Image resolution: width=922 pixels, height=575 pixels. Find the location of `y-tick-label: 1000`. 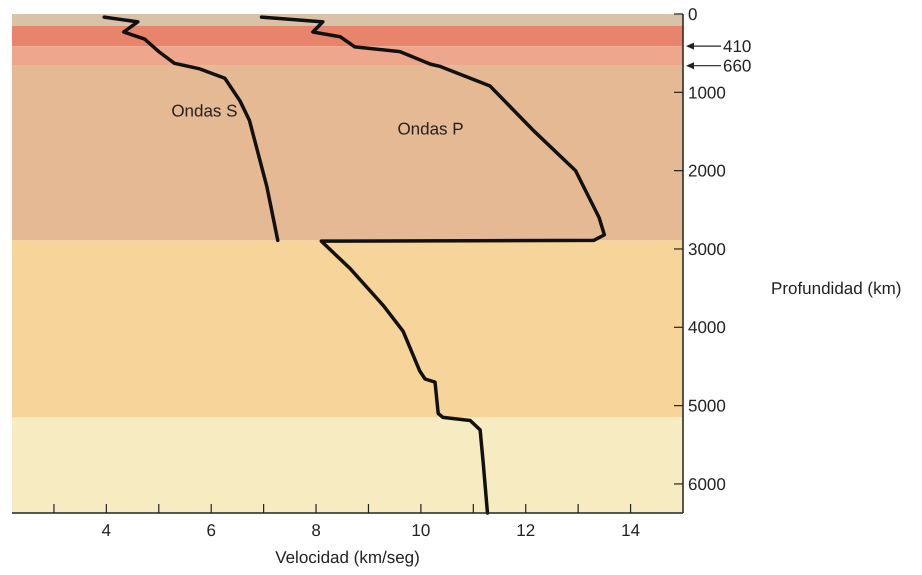

y-tick-label: 1000 is located at coordinates (707, 92).